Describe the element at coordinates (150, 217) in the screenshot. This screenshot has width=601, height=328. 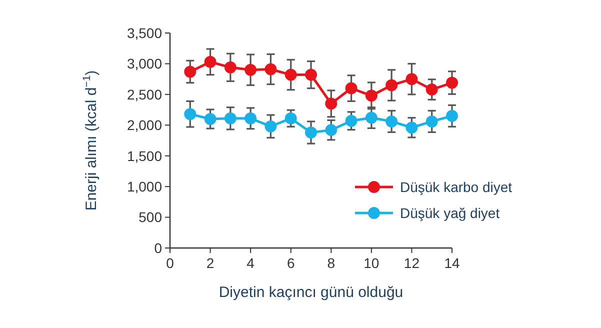
I see `y-tick-label: 500` at that location.